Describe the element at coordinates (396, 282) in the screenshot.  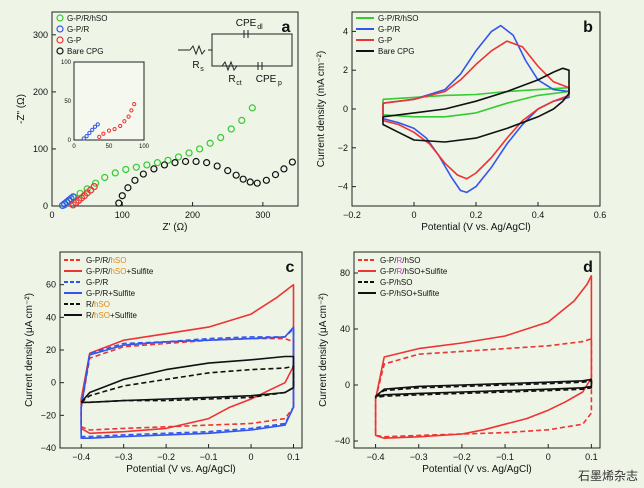
I see `legend-label-part: G-P/hSO` at that location.